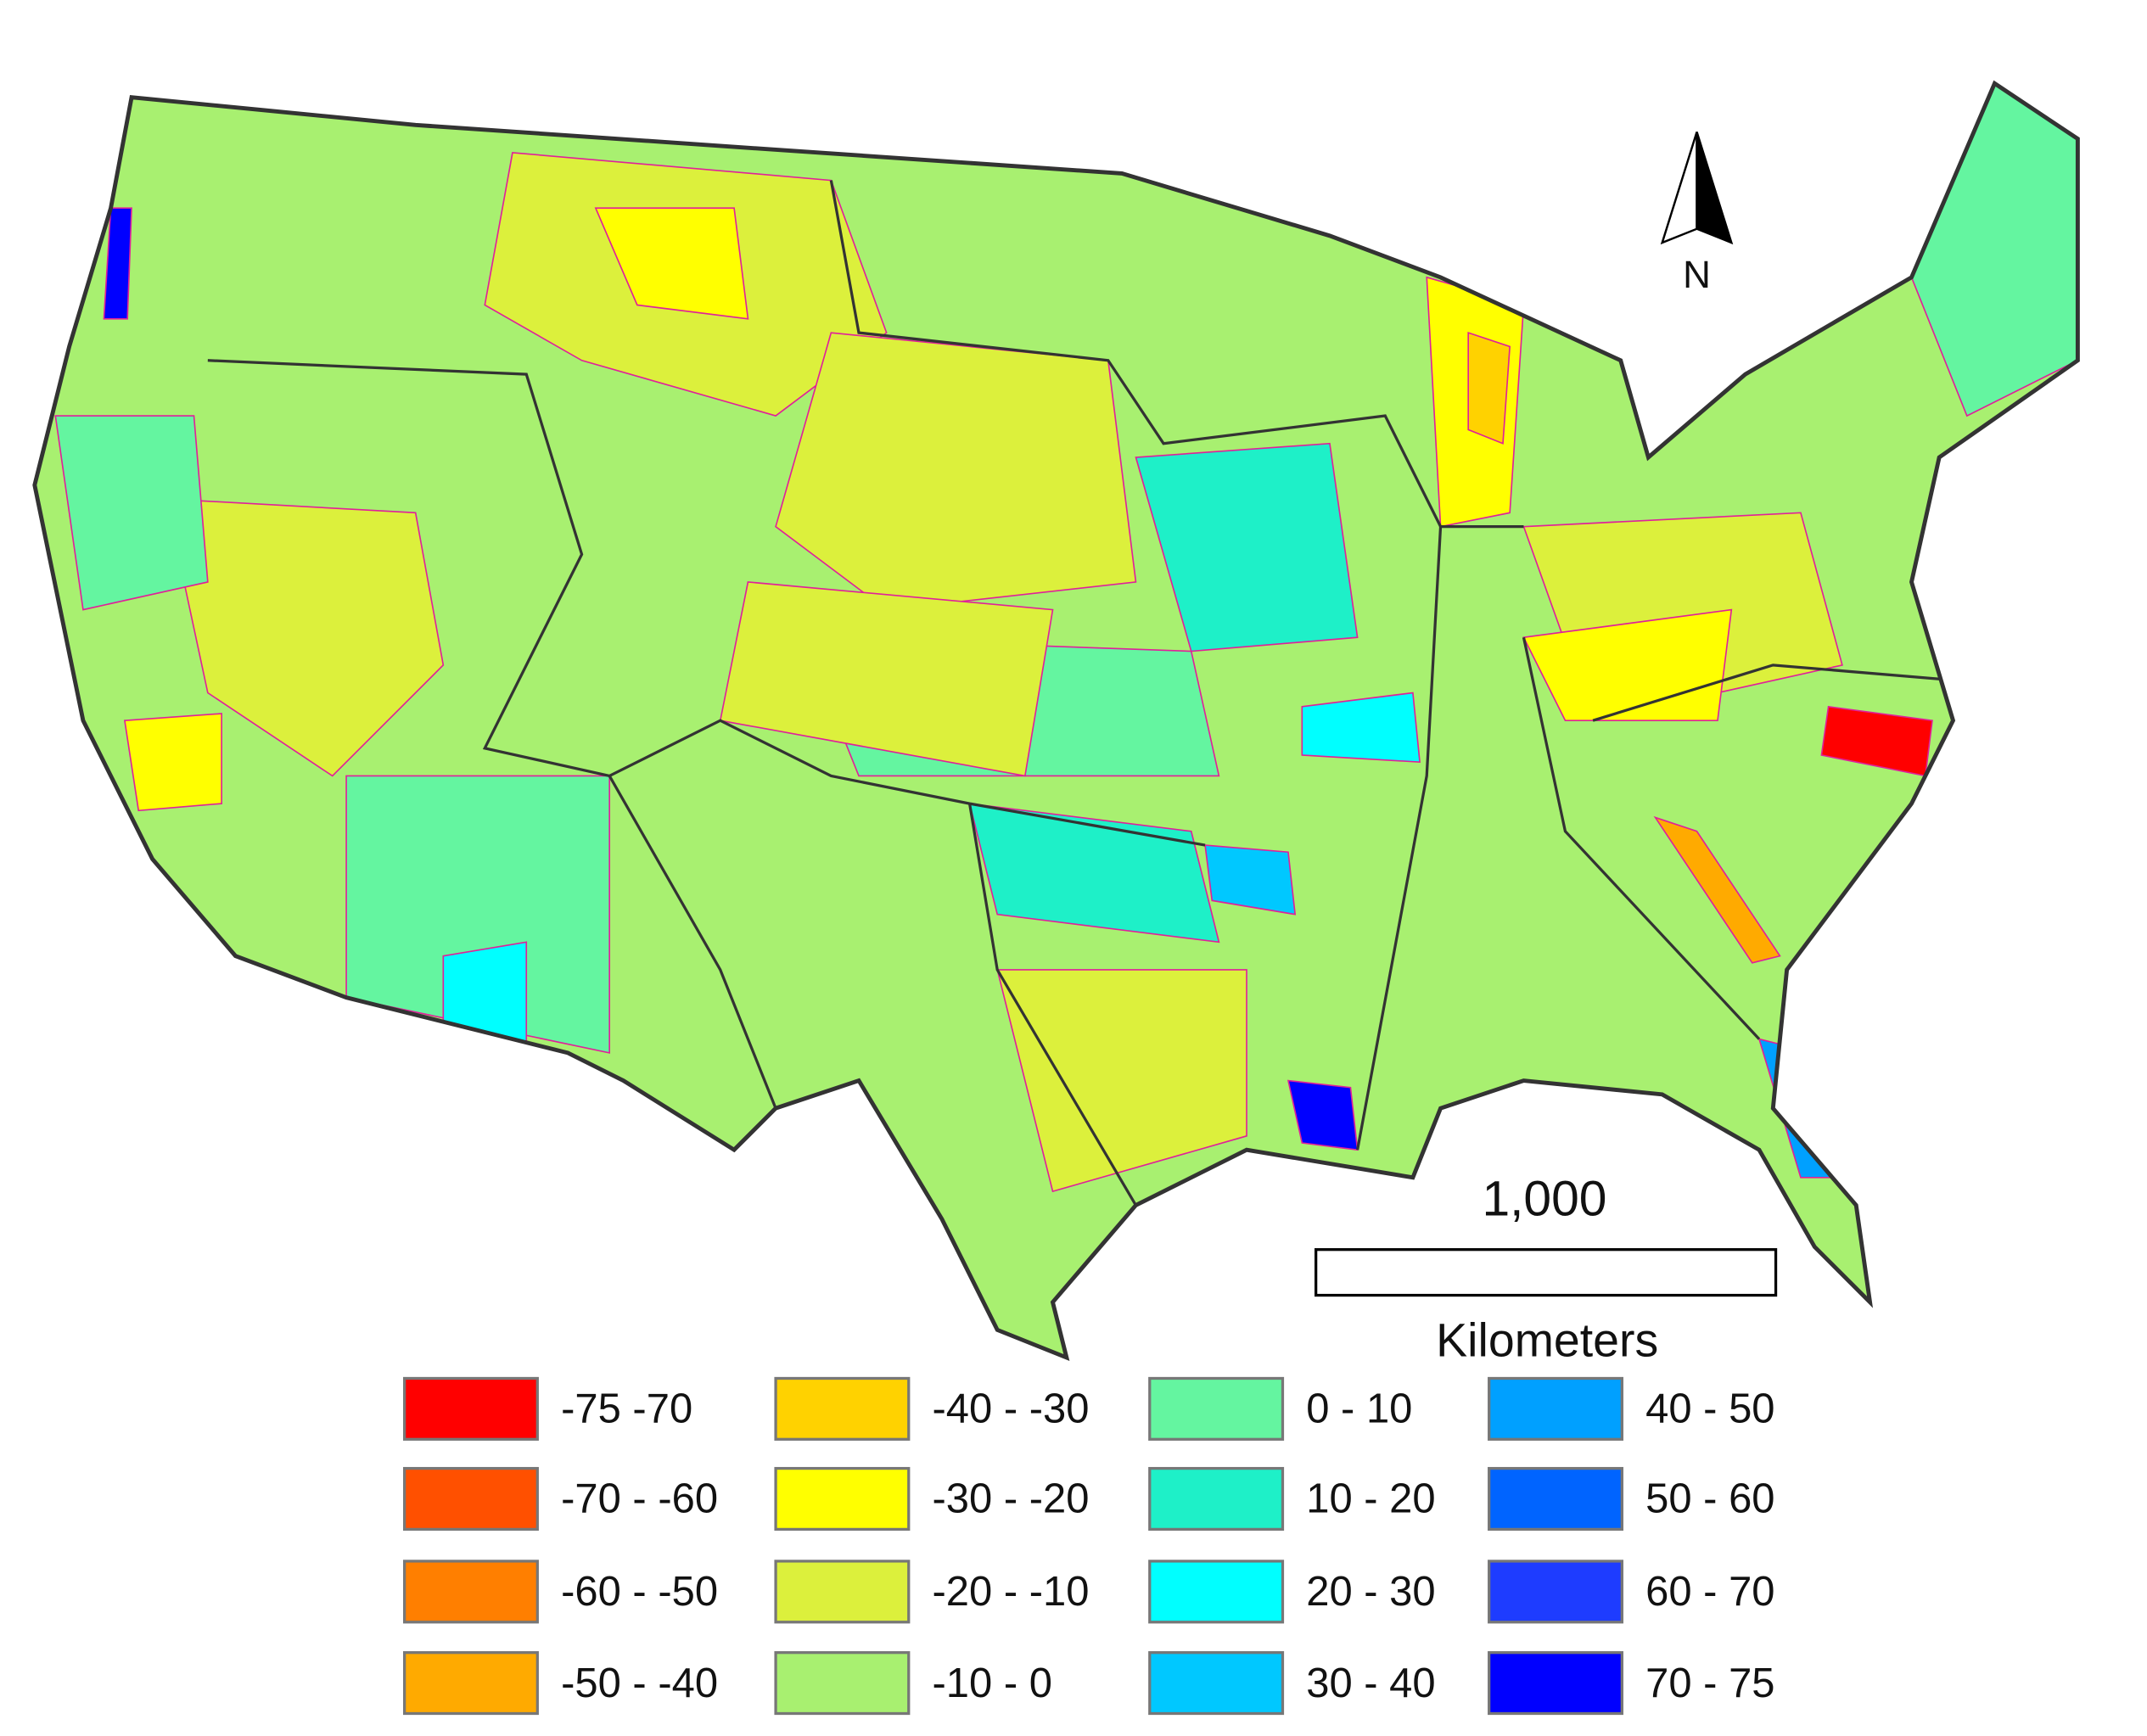  Describe the element at coordinates (1012, 1592) in the screenshot. I see `legend-label: -20 - -10` at that location.